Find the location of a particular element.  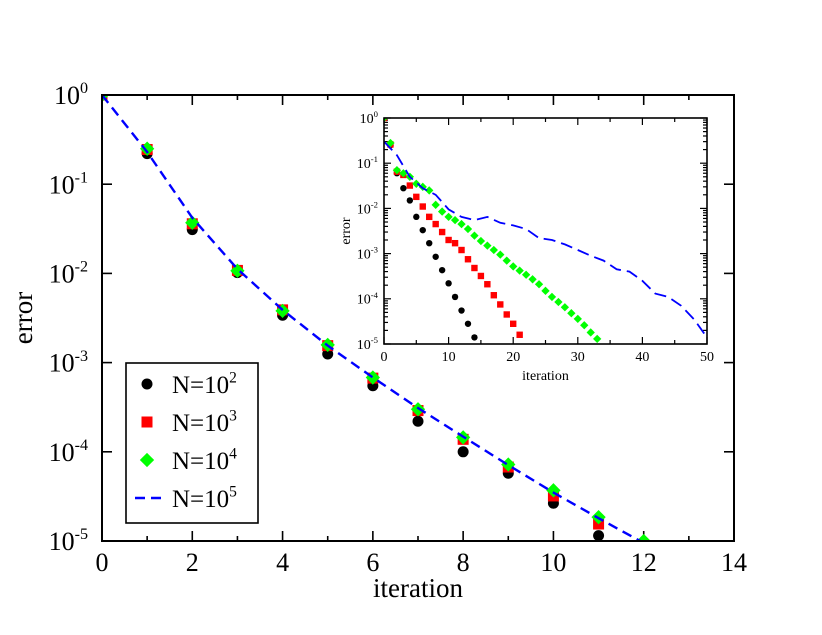

y-tick-label-exponent: -1 is located at coordinates (374, 159).